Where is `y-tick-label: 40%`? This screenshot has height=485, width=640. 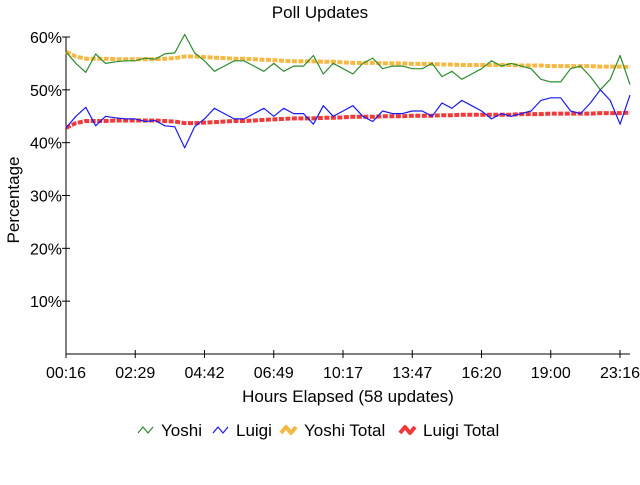
y-tick-label: 40% is located at coordinates (46, 144).